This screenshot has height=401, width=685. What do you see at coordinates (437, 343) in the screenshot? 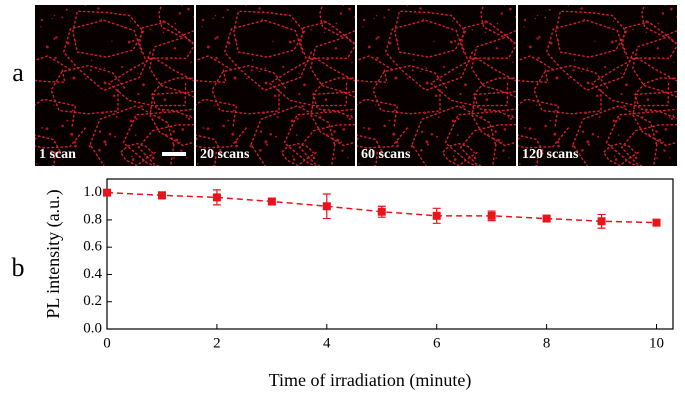
I see `x-tick-label: 6` at bounding box center [437, 343].